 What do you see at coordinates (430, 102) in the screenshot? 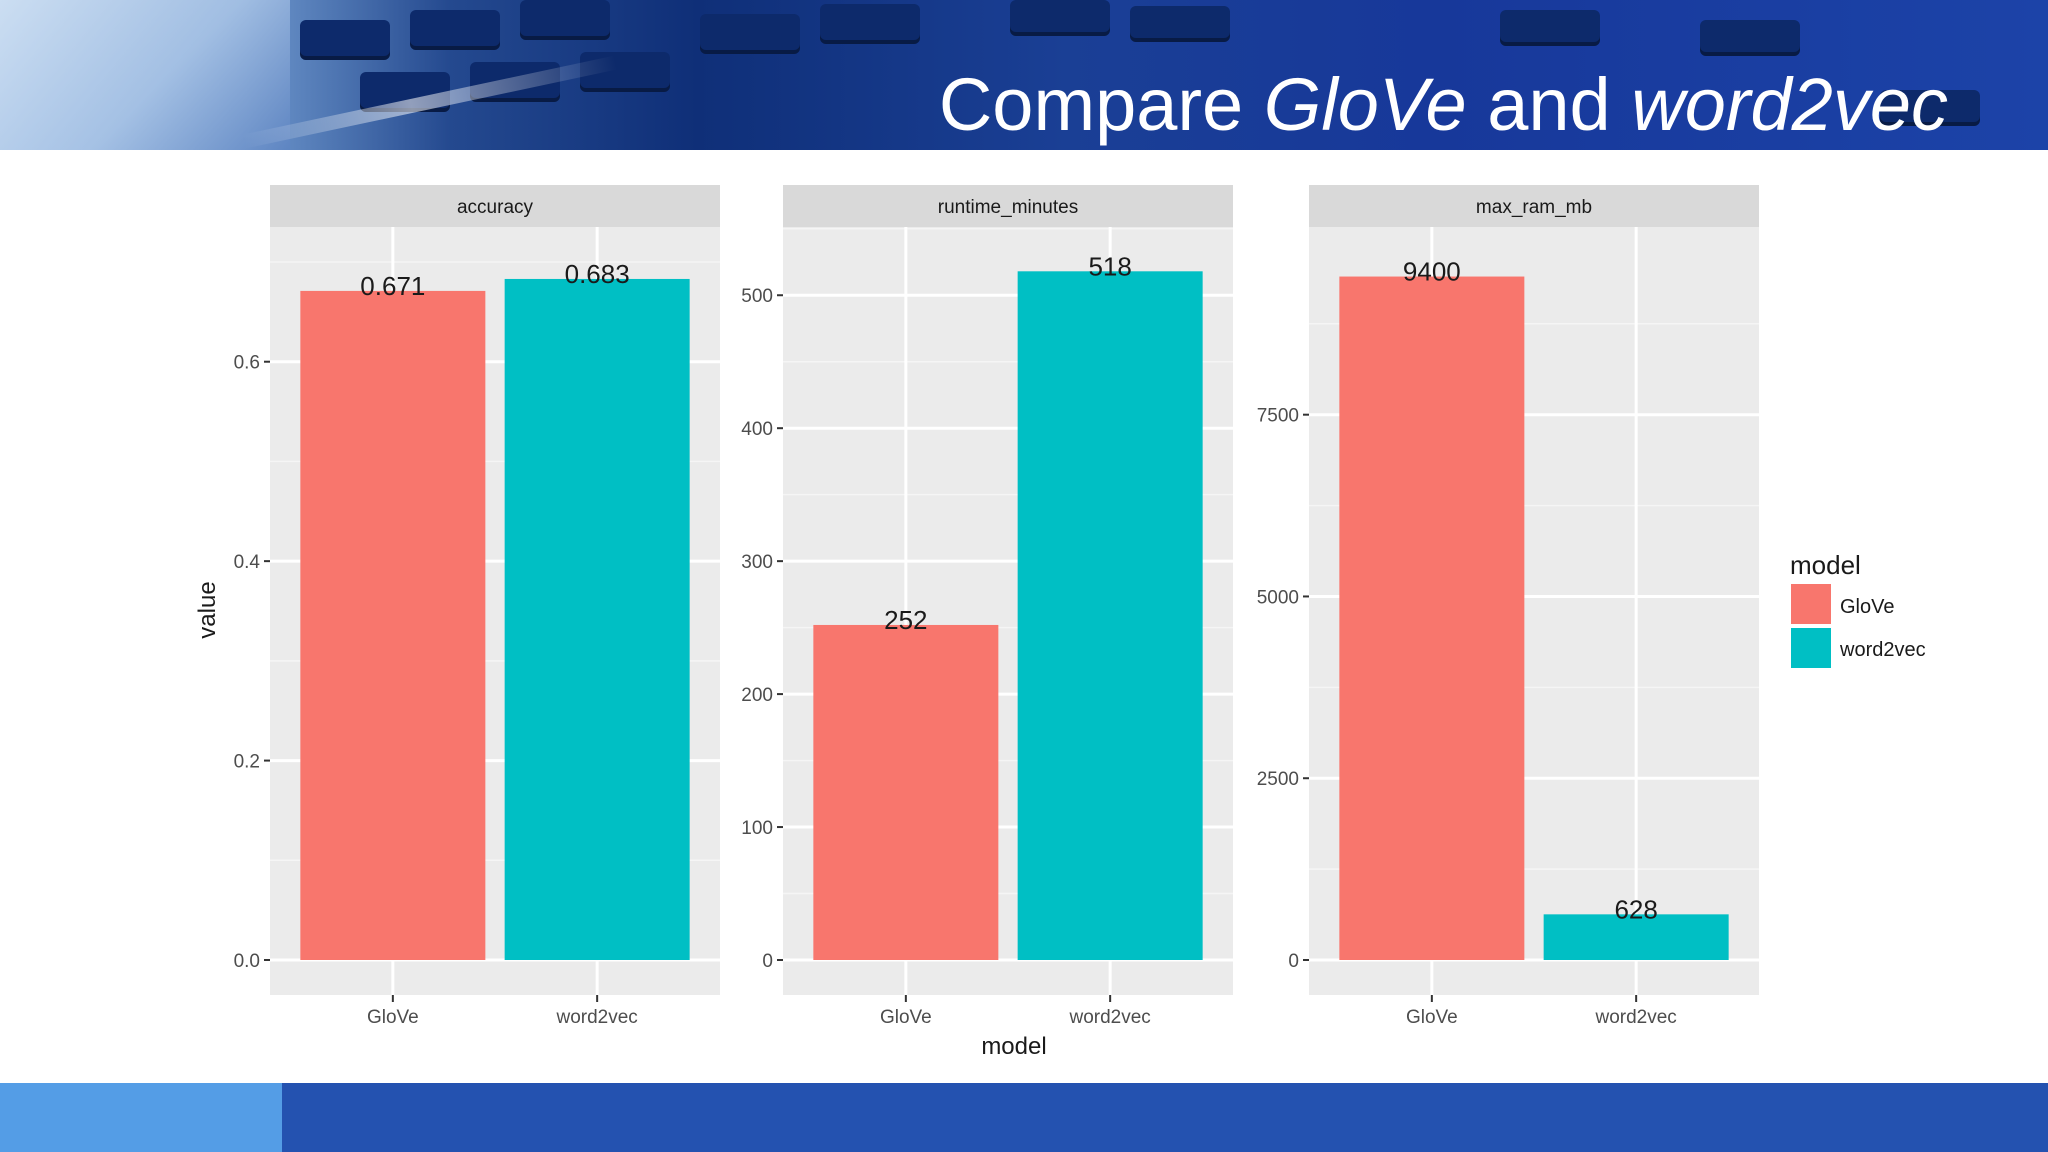
I see `header-light-streak` at bounding box center [430, 102].